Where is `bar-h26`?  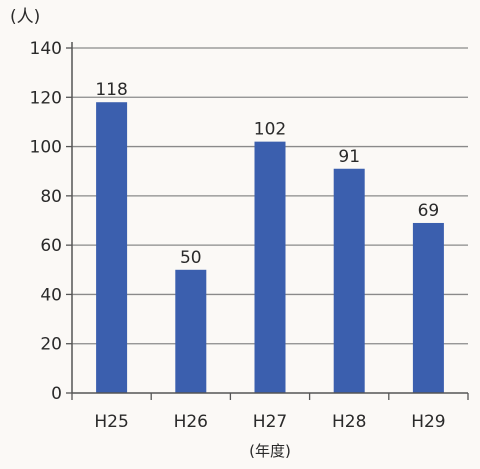
bar-h26 is located at coordinates (191, 331).